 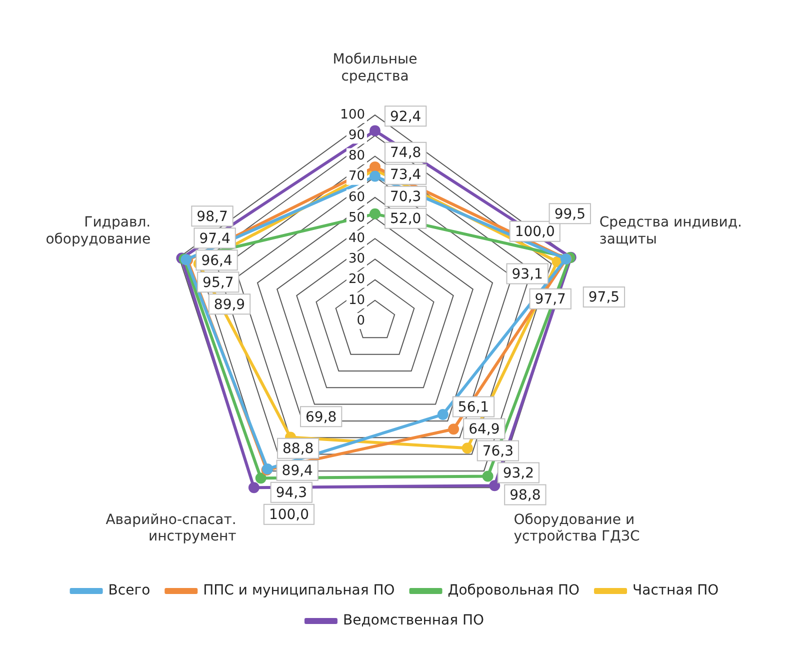 I want to click on data-label: 56,1, so click(x=474, y=407).